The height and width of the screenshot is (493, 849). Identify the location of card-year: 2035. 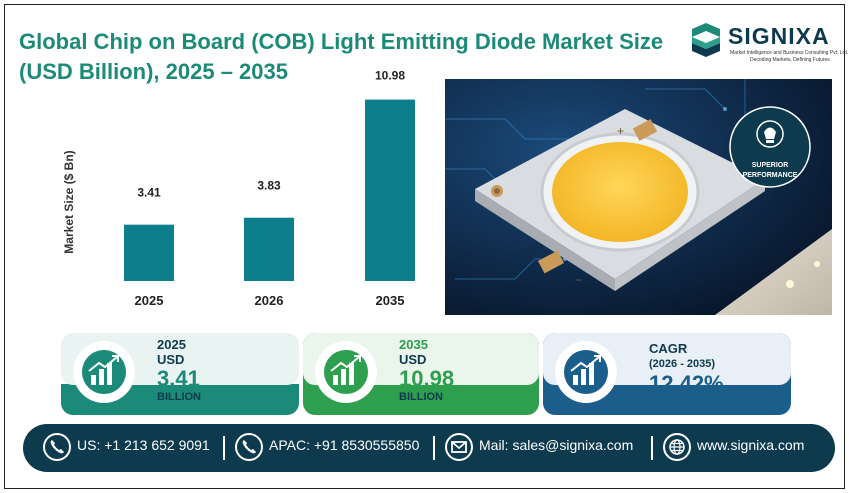
(413, 344).